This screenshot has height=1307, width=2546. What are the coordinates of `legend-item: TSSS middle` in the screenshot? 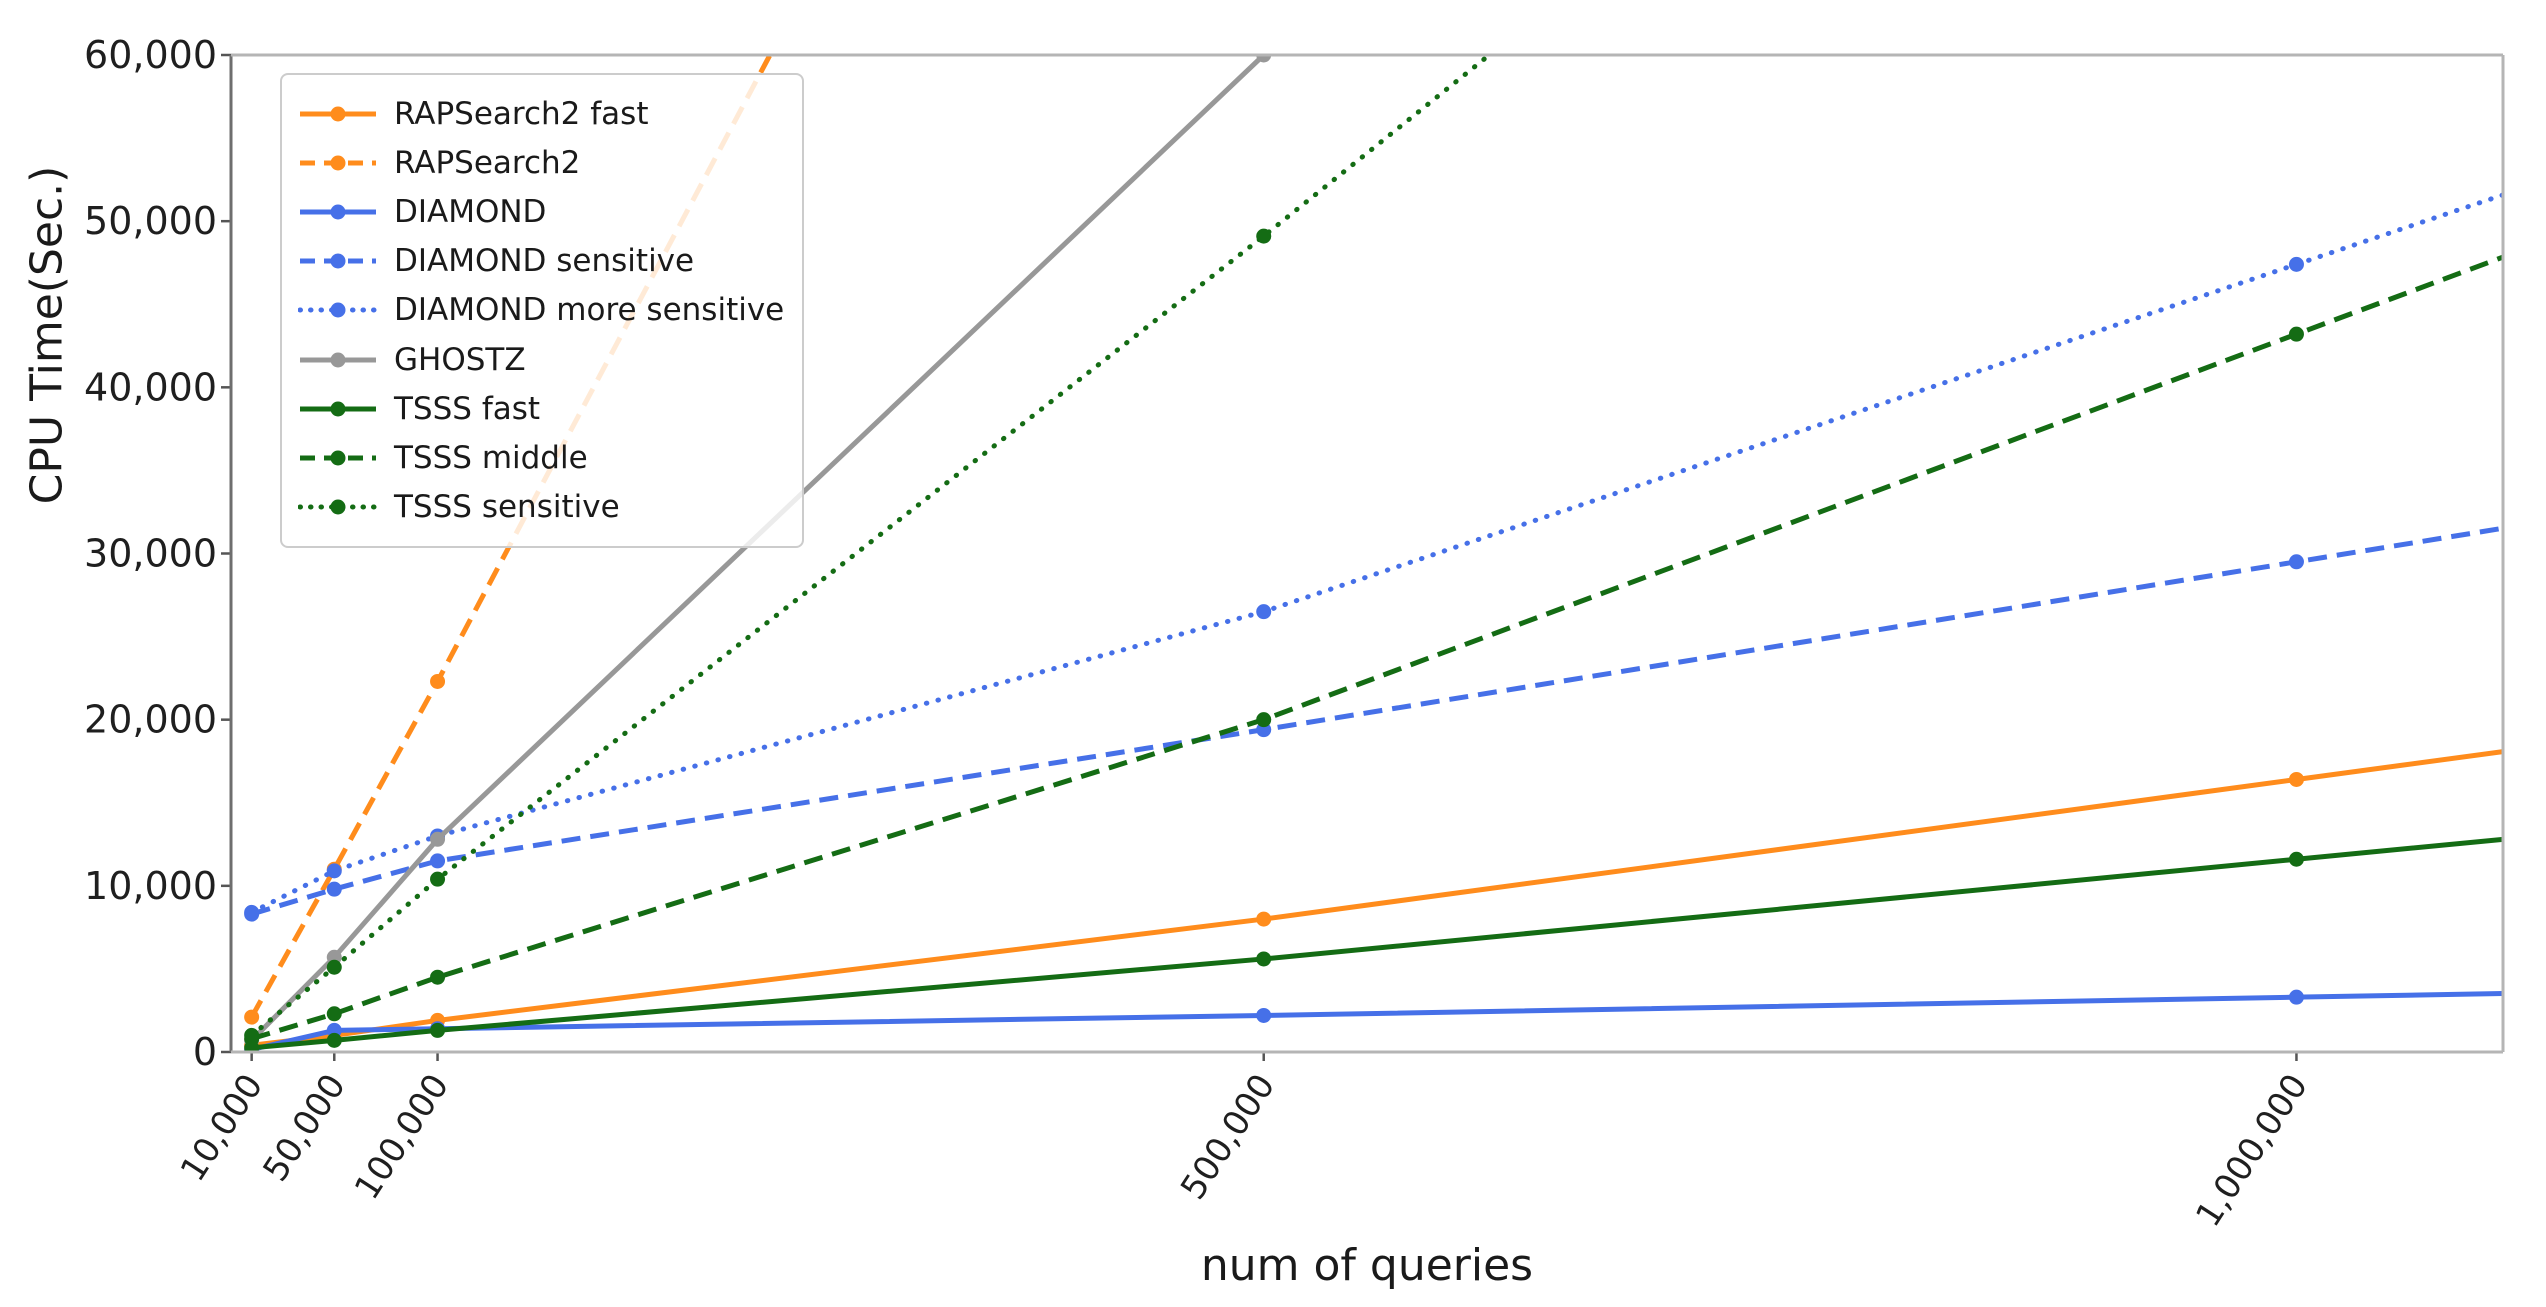 It's located at (541, 458).